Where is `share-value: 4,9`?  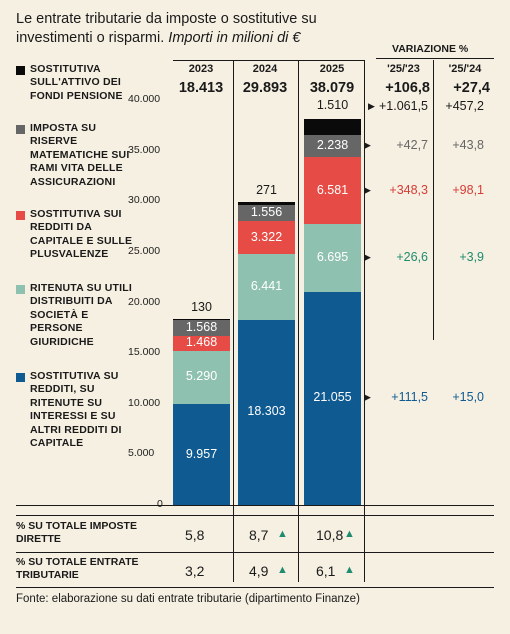 share-value: 4,9 is located at coordinates (259, 571).